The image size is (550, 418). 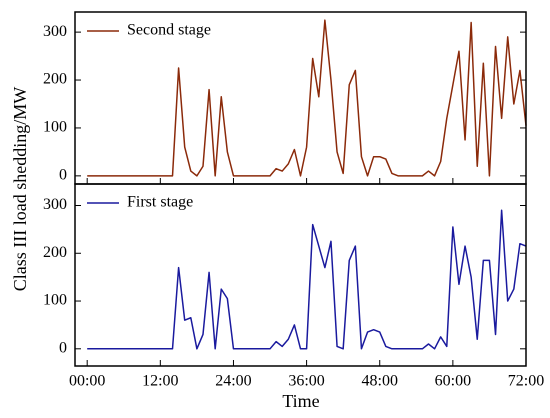 What do you see at coordinates (300, 401) in the screenshot?
I see `x-axis-label: Time` at bounding box center [300, 401].